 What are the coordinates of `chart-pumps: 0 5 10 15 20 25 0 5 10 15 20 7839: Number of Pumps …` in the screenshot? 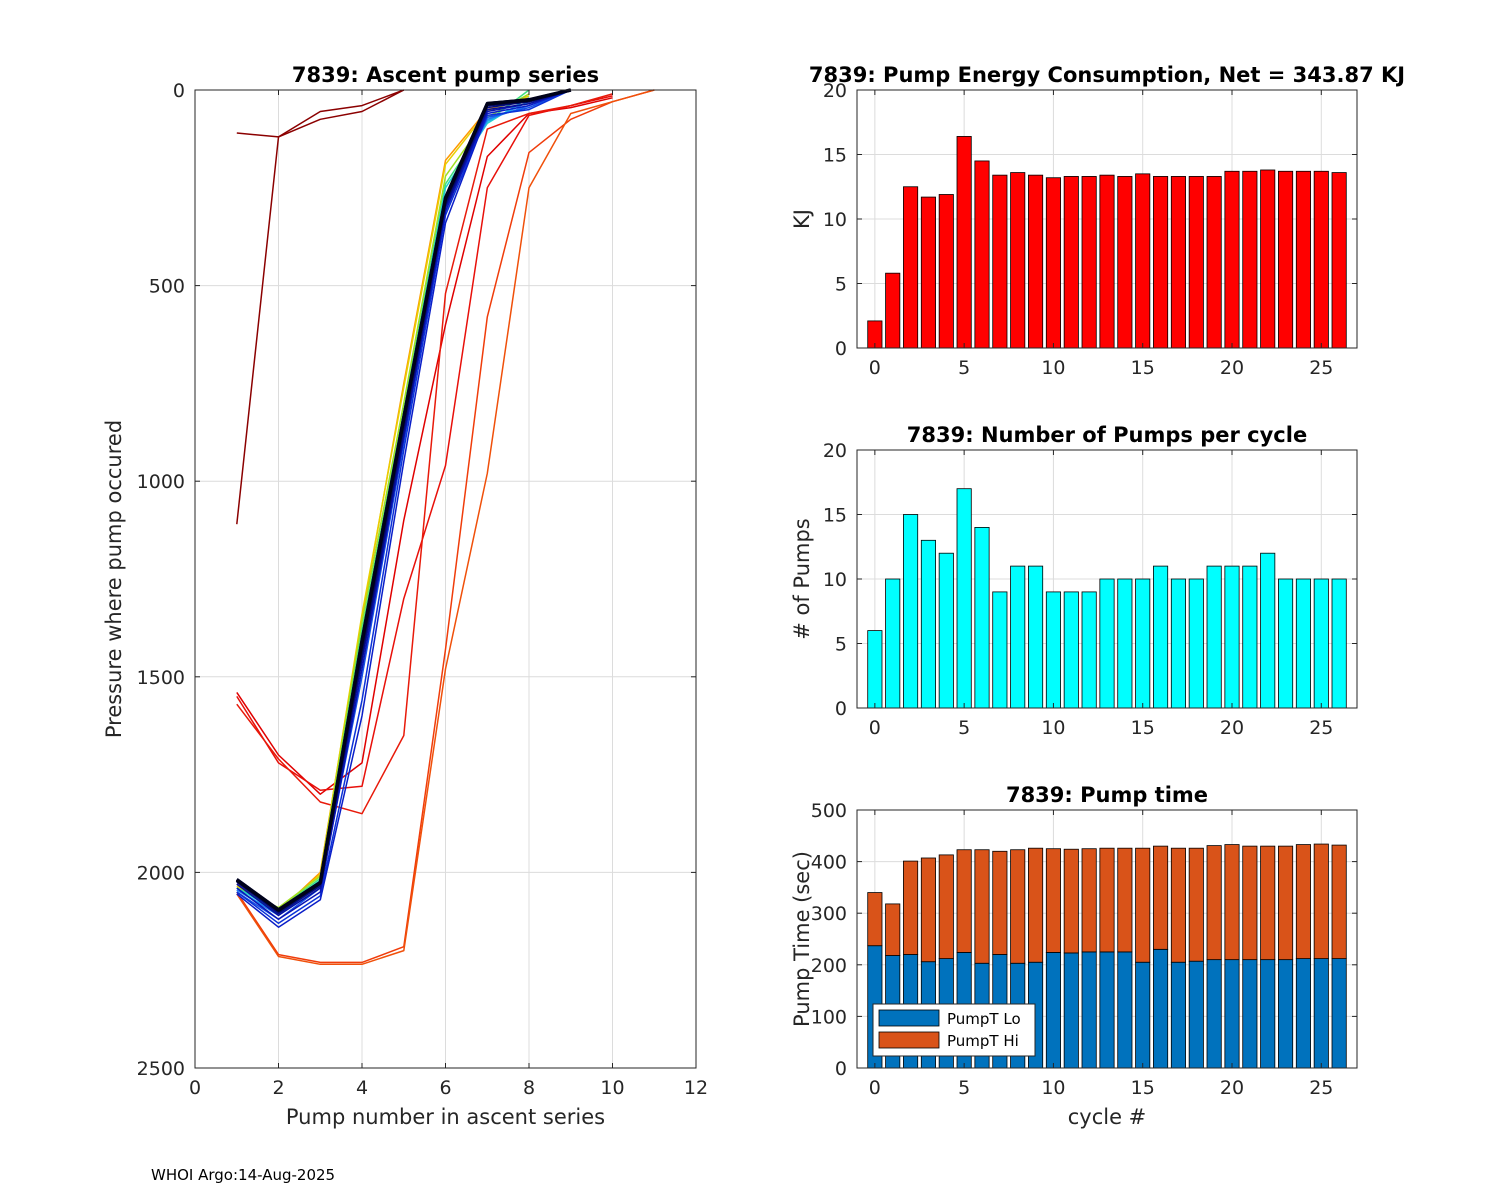 It's located at (1074, 581).